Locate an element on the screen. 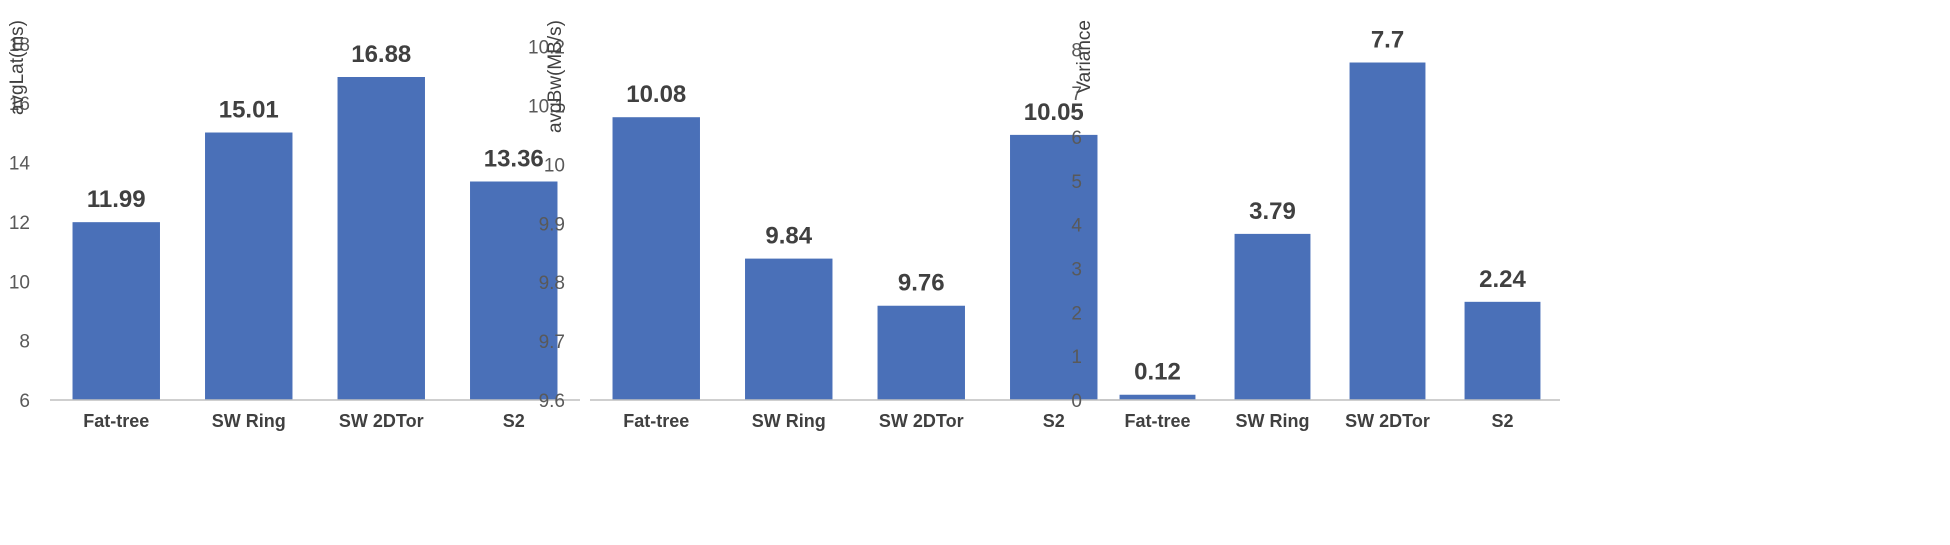 This screenshot has height=545, width=1950. y-tick-label: 16 is located at coordinates (19, 104).